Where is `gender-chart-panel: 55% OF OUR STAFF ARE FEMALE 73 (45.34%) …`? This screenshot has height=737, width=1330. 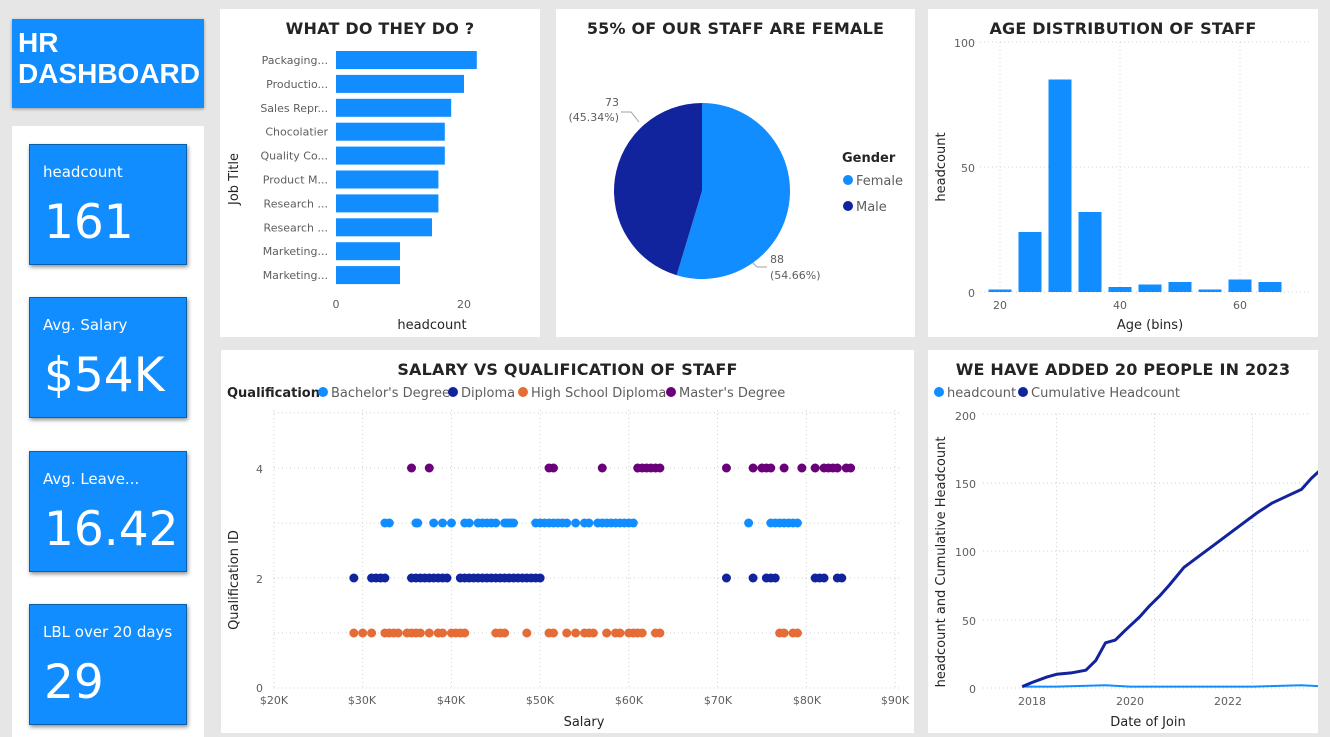 gender-chart-panel: 55% OF OUR STAFF ARE FEMALE 73 (45.34%) … is located at coordinates (735, 173).